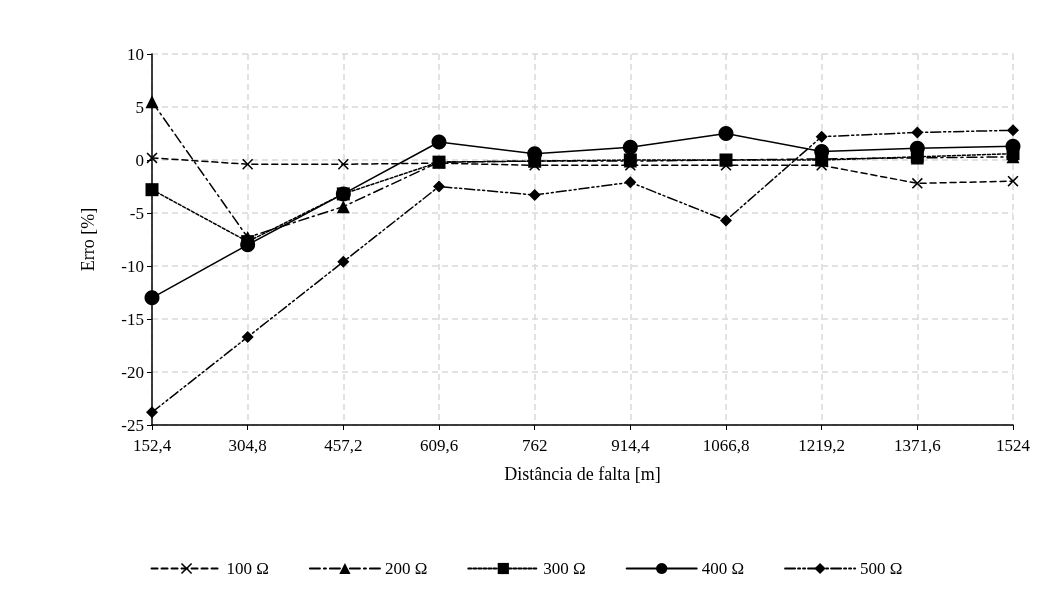 The image size is (1053, 612). I want to click on y-axis-title: Erro [%], so click(88, 239).